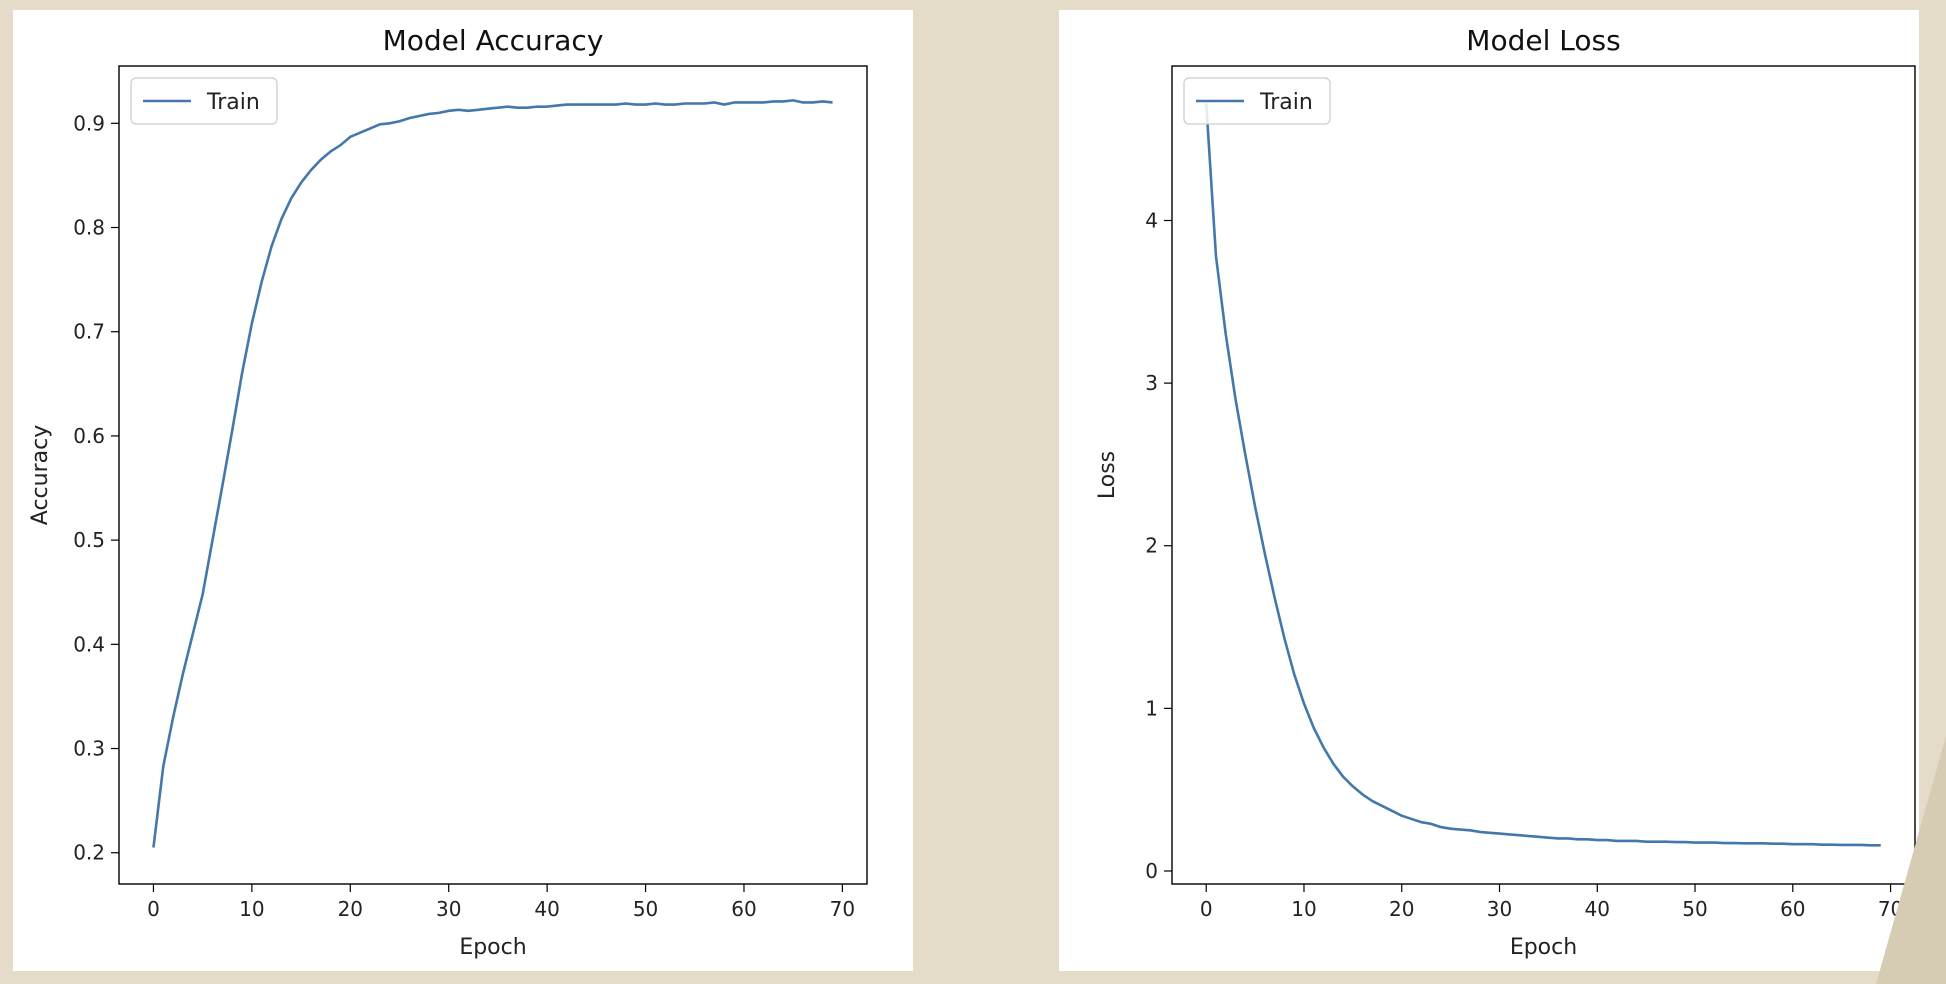 Image resolution: width=1946 pixels, height=984 pixels. Describe the element at coordinates (1151, 546) in the screenshot. I see `y-tick-label: 2` at that location.